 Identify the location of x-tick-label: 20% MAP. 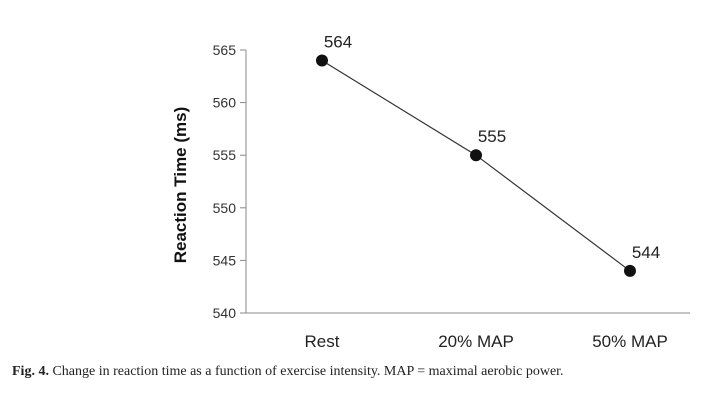
(476, 341).